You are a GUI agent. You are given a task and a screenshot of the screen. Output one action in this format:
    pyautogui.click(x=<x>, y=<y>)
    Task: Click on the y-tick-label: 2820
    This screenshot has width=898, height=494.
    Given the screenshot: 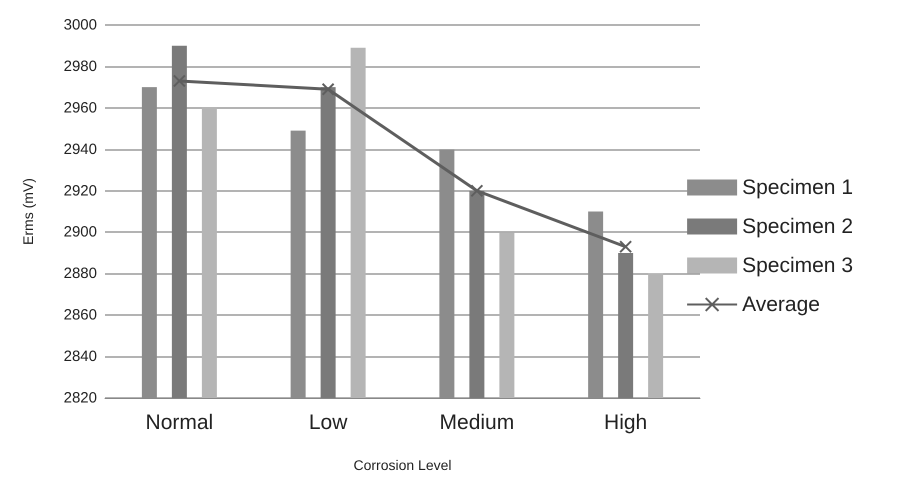 What is the action you would take?
    pyautogui.click(x=80, y=398)
    